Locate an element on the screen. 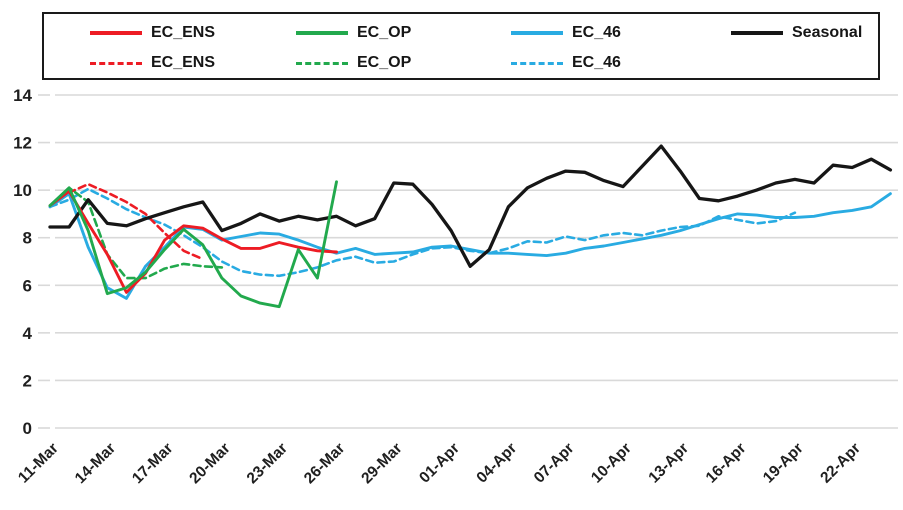 Image resolution: width=903 pixels, height=510 pixels. legend-item-ec-op-dashed: EC_OP is located at coordinates (353, 63).